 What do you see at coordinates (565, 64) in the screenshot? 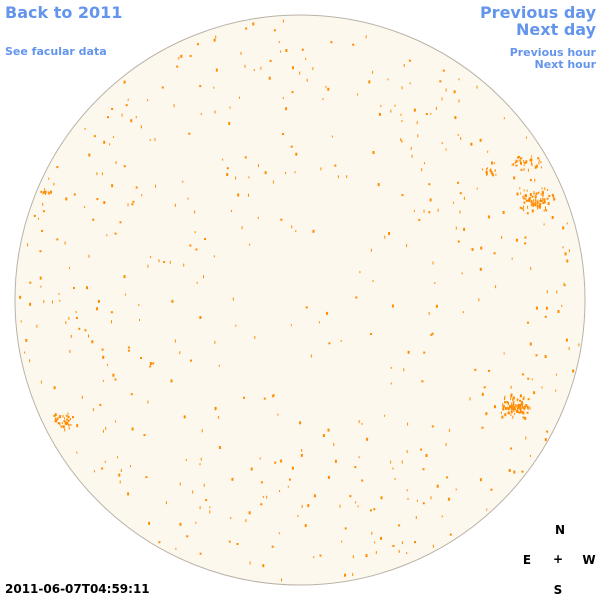
I see `next-hour-link: Next hour` at bounding box center [565, 64].